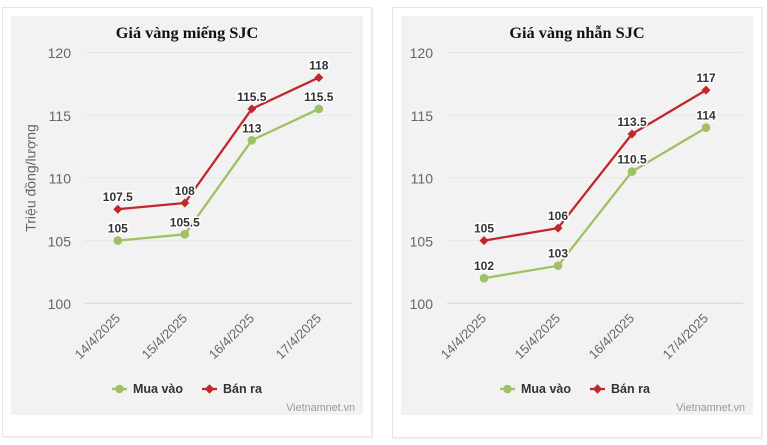  I want to click on svg-text: 118, so click(319, 66).